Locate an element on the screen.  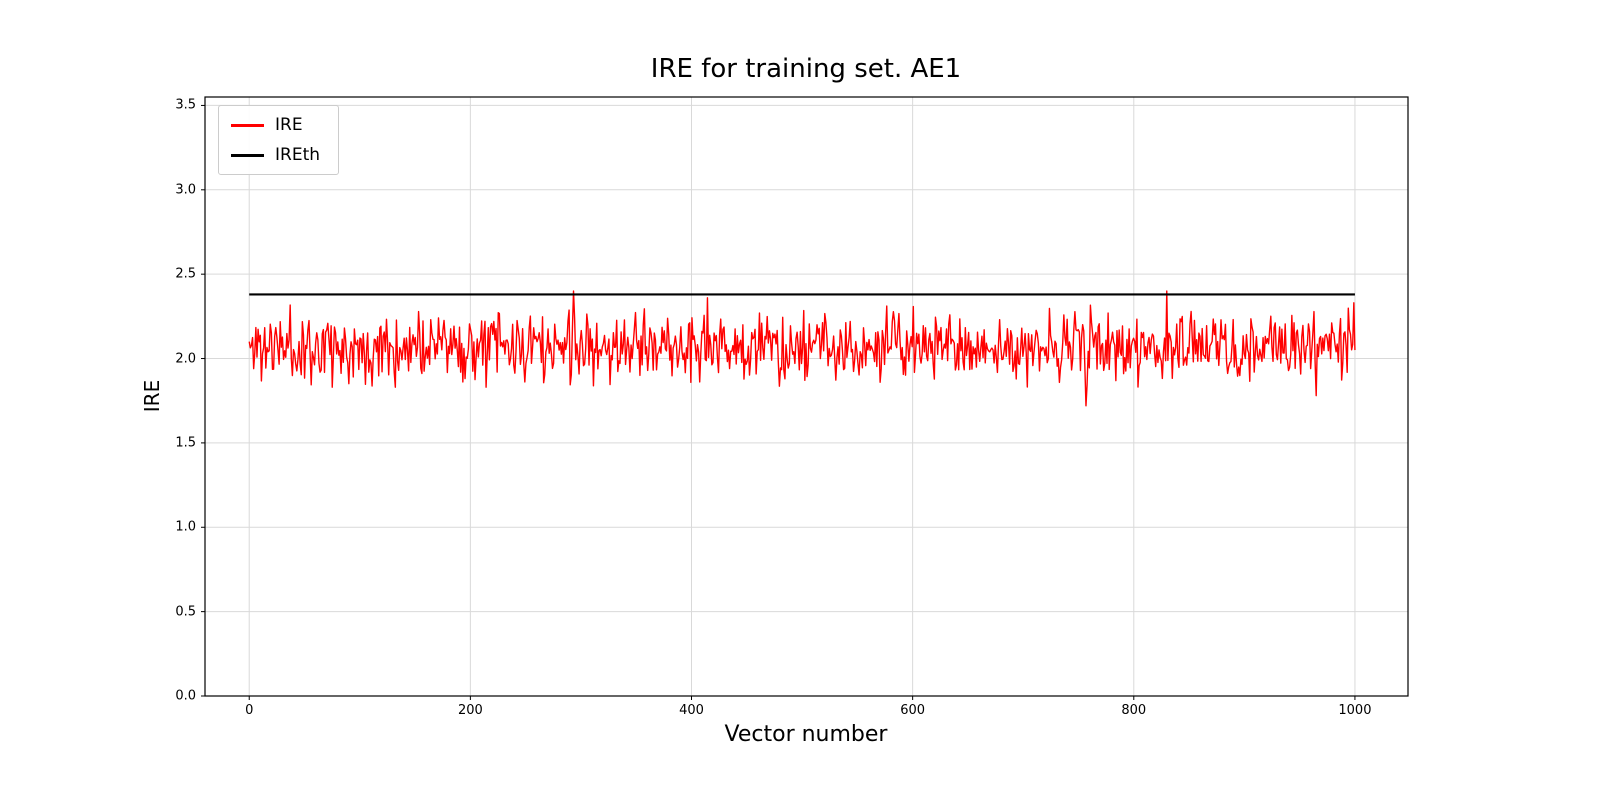
y-tick-label: 2.5 is located at coordinates (185, 274).